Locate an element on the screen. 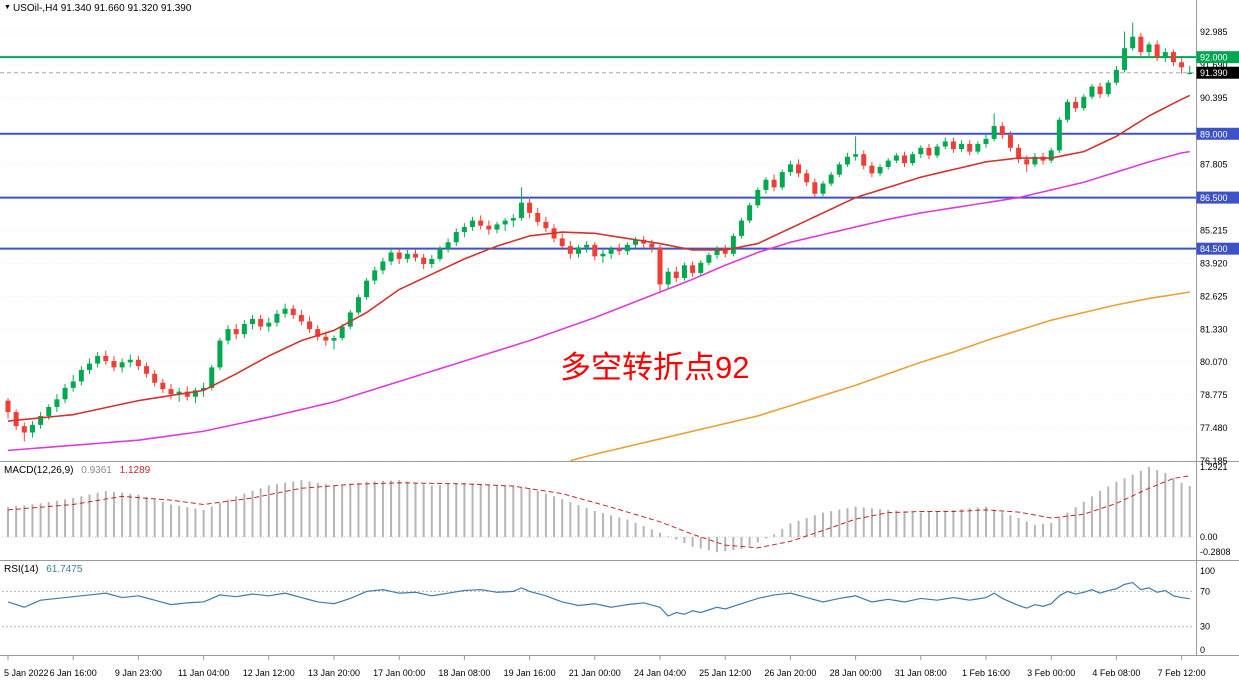 The image size is (1239, 688). svg-text: 91.390 is located at coordinates (1214, 73).